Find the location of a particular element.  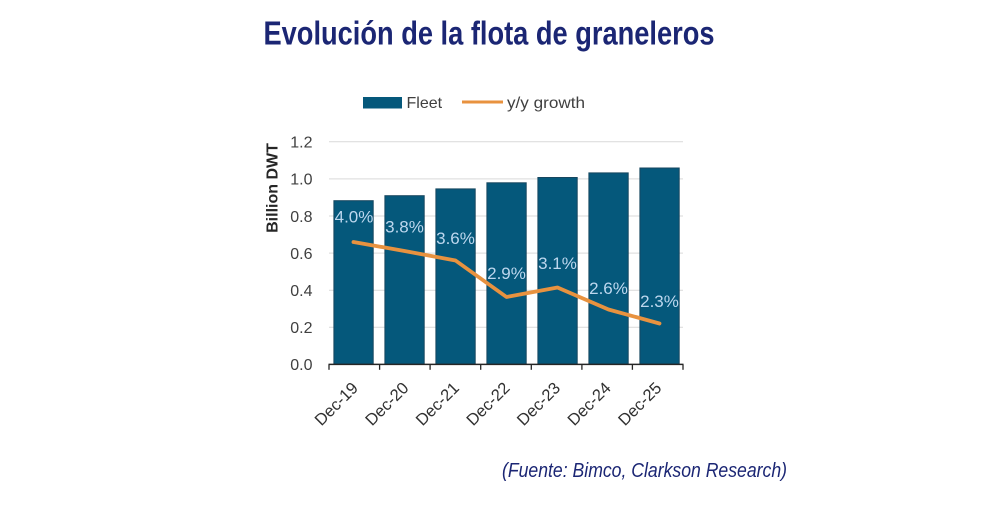

svg-text: 1.2 is located at coordinates (301, 143).